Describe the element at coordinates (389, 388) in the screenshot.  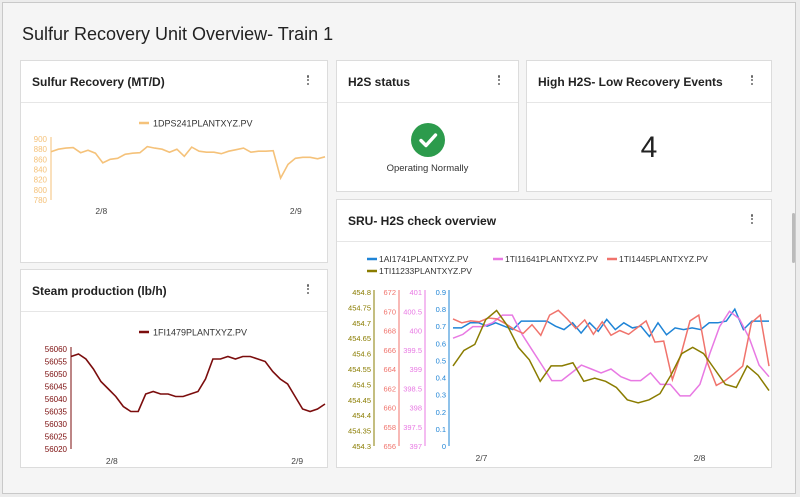
I see `y-tick-label: 662` at that location.